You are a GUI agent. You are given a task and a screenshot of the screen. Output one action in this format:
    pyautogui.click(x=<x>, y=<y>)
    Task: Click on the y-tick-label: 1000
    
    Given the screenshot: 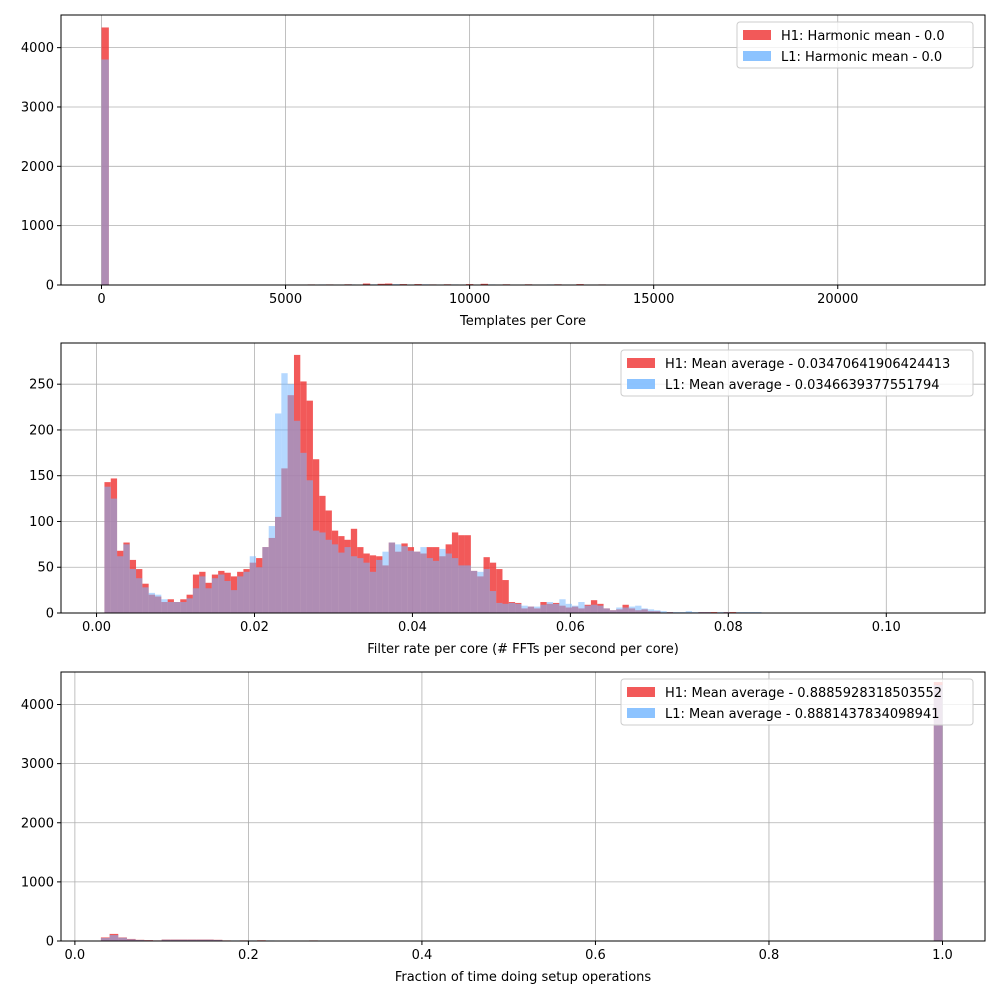 What is the action you would take?
    pyautogui.click(x=37, y=882)
    